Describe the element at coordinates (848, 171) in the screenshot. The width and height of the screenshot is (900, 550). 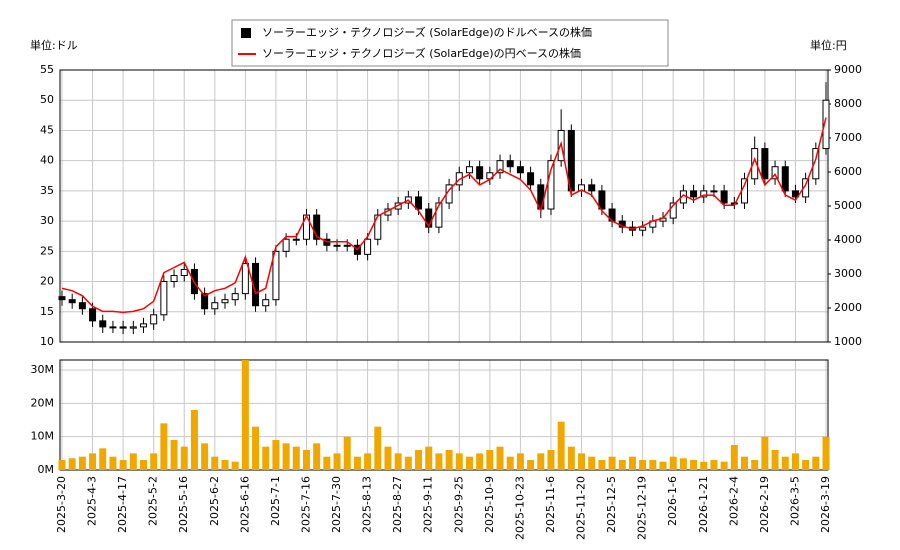
I see `y2-tick-label: 6000` at that location.